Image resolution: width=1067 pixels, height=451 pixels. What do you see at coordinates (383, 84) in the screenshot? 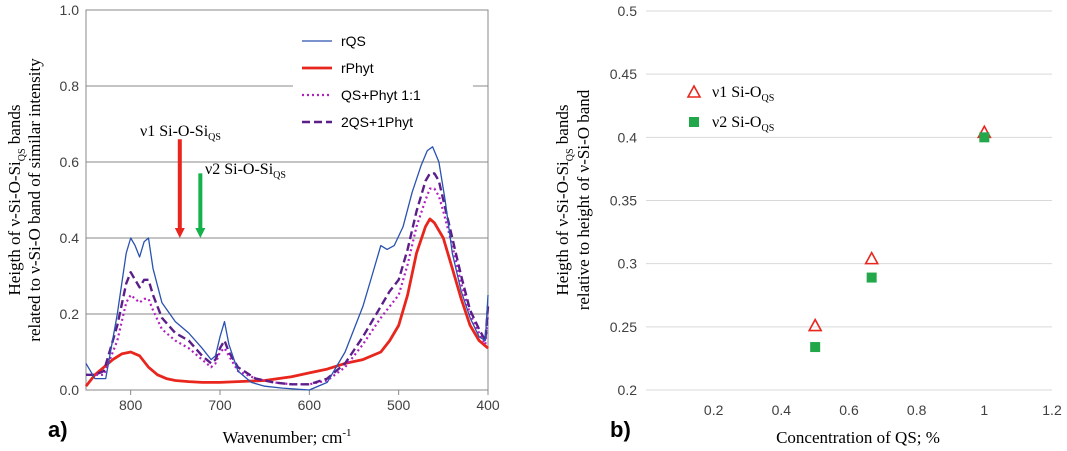
I see `legend-box-a` at bounding box center [383, 84].